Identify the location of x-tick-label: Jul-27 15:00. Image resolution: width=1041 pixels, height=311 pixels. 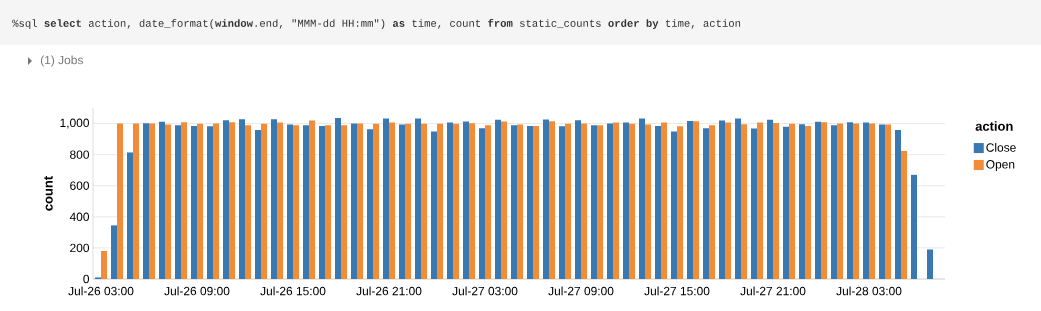
(677, 291).